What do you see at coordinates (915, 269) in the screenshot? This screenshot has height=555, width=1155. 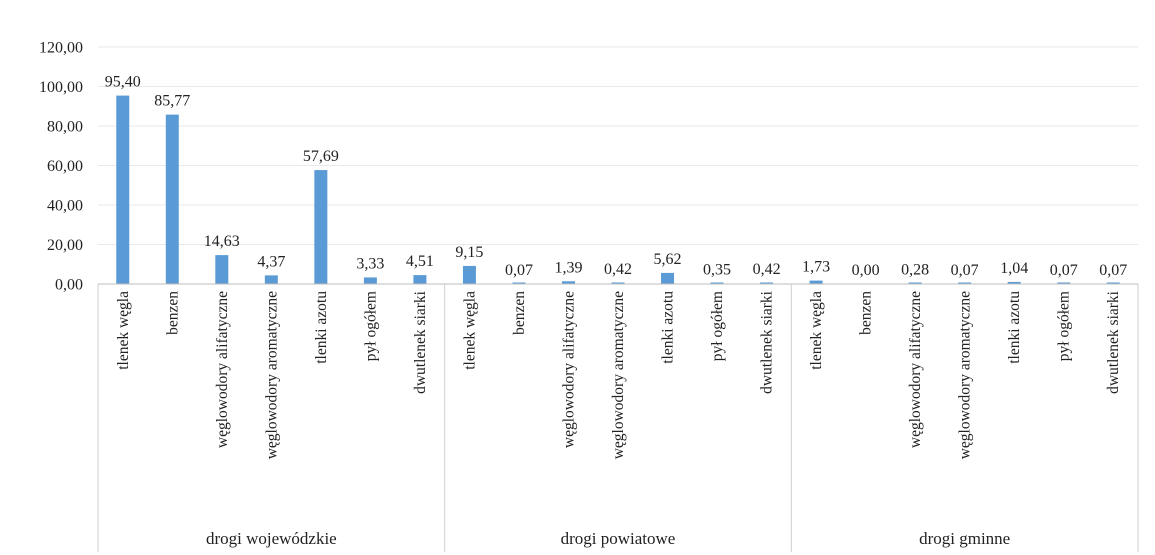 I see `data-label: 0,28` at bounding box center [915, 269].